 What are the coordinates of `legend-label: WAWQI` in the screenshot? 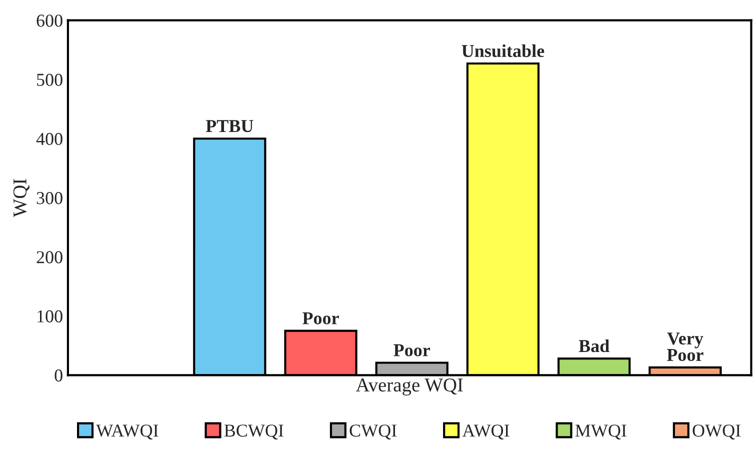 It's located at (127, 432).